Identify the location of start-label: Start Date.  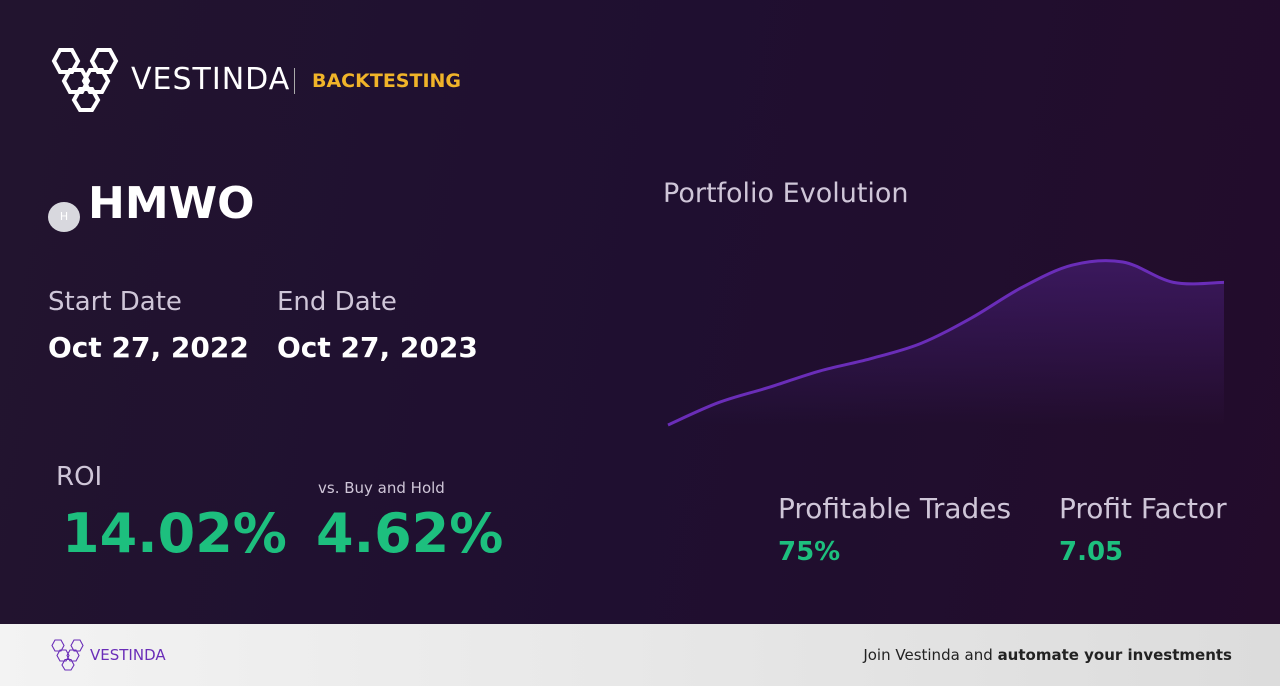
(115, 302).